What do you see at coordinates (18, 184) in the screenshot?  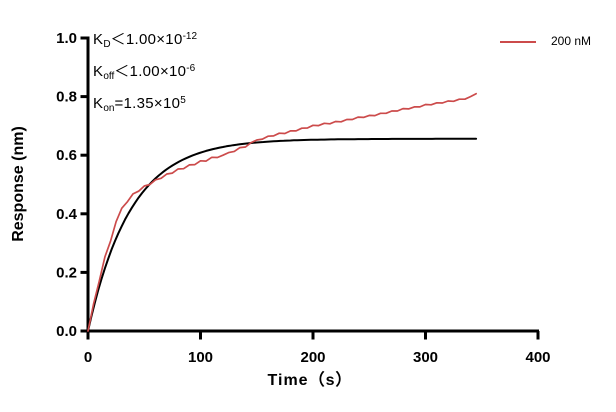 I see `y-axis-title: Response (nm)` at bounding box center [18, 184].